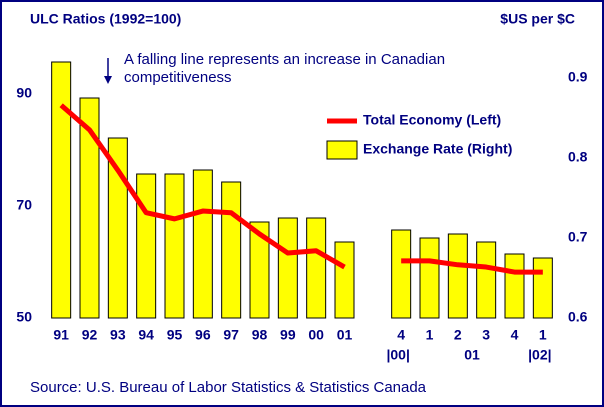  I want to click on x-tick-label: 96, so click(203, 335).